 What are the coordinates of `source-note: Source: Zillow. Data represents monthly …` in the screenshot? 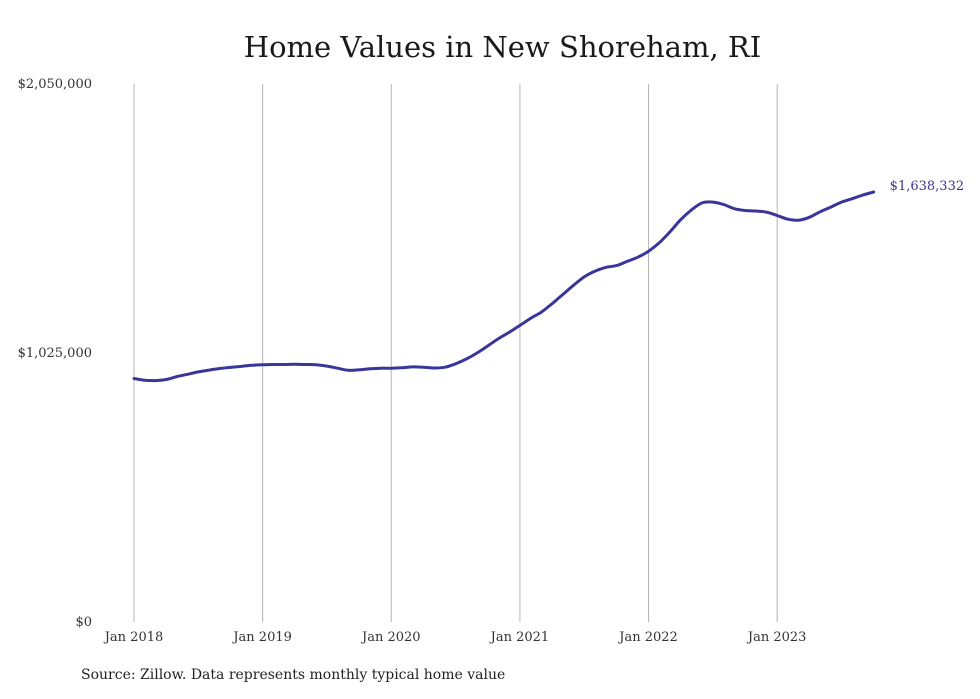 It's located at (293, 675).